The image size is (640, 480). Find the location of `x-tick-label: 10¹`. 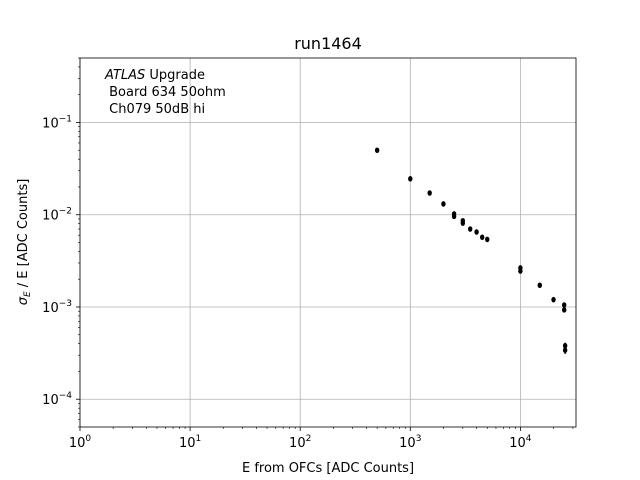

x-tick-label: 10¹ is located at coordinates (190, 442).